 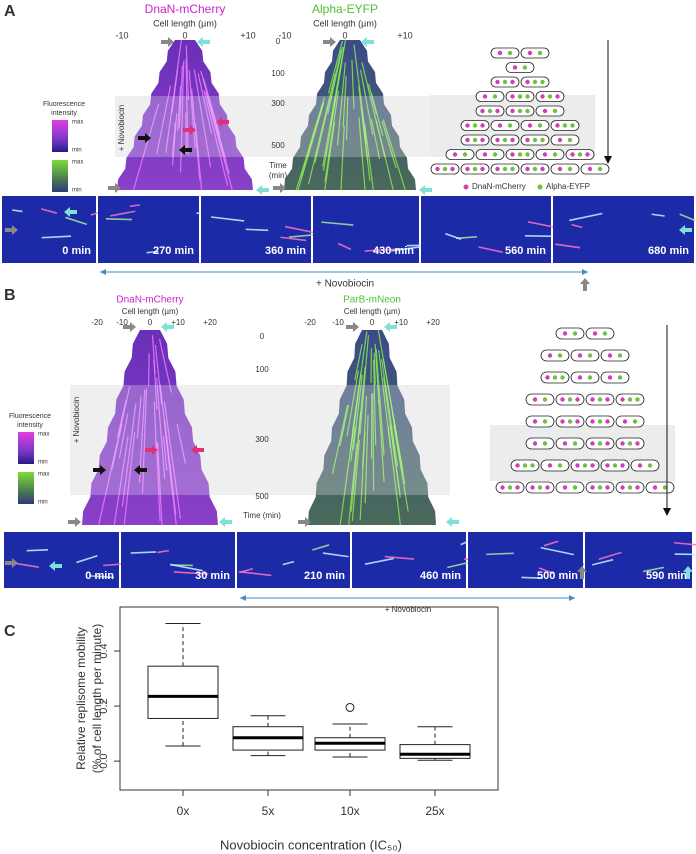 I want to click on legend-title: intensity, so click(x=30, y=425).